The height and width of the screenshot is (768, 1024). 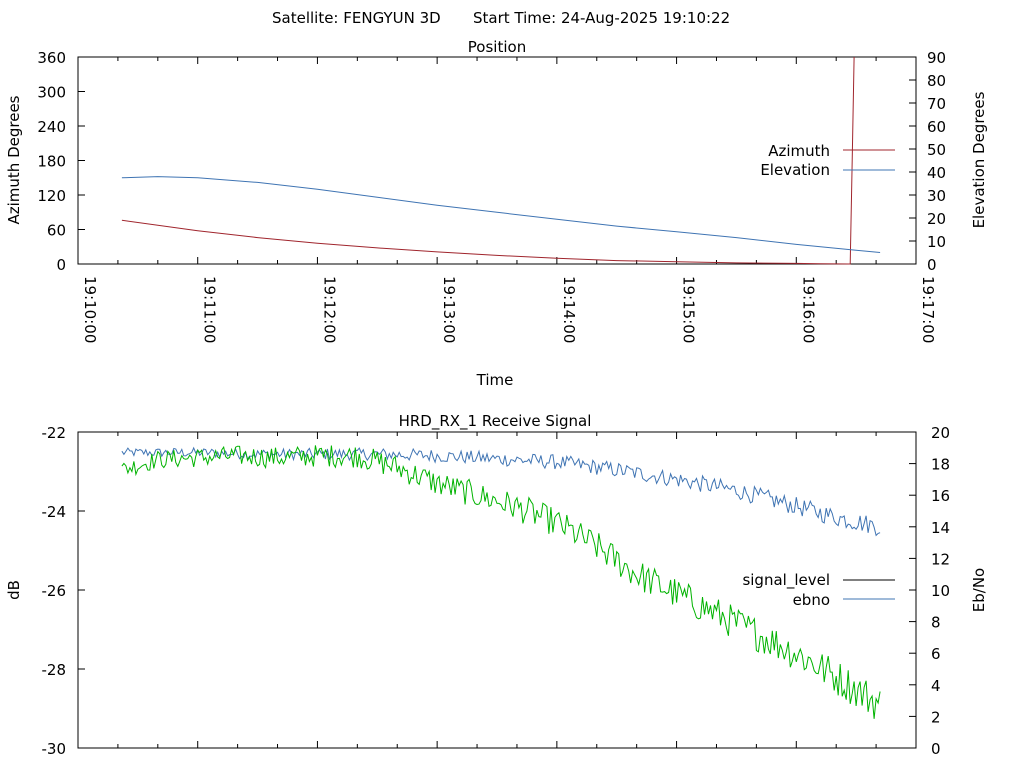 I want to click on receive-y-tick-label: -22, so click(x=54, y=433).